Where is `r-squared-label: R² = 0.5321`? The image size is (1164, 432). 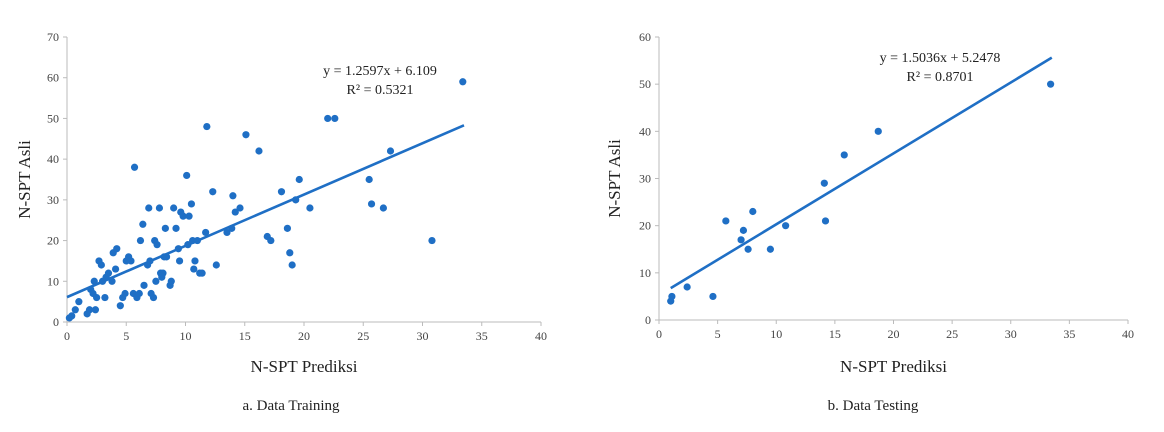
r-squared-label: R² = 0.5321 is located at coordinates (380, 90).